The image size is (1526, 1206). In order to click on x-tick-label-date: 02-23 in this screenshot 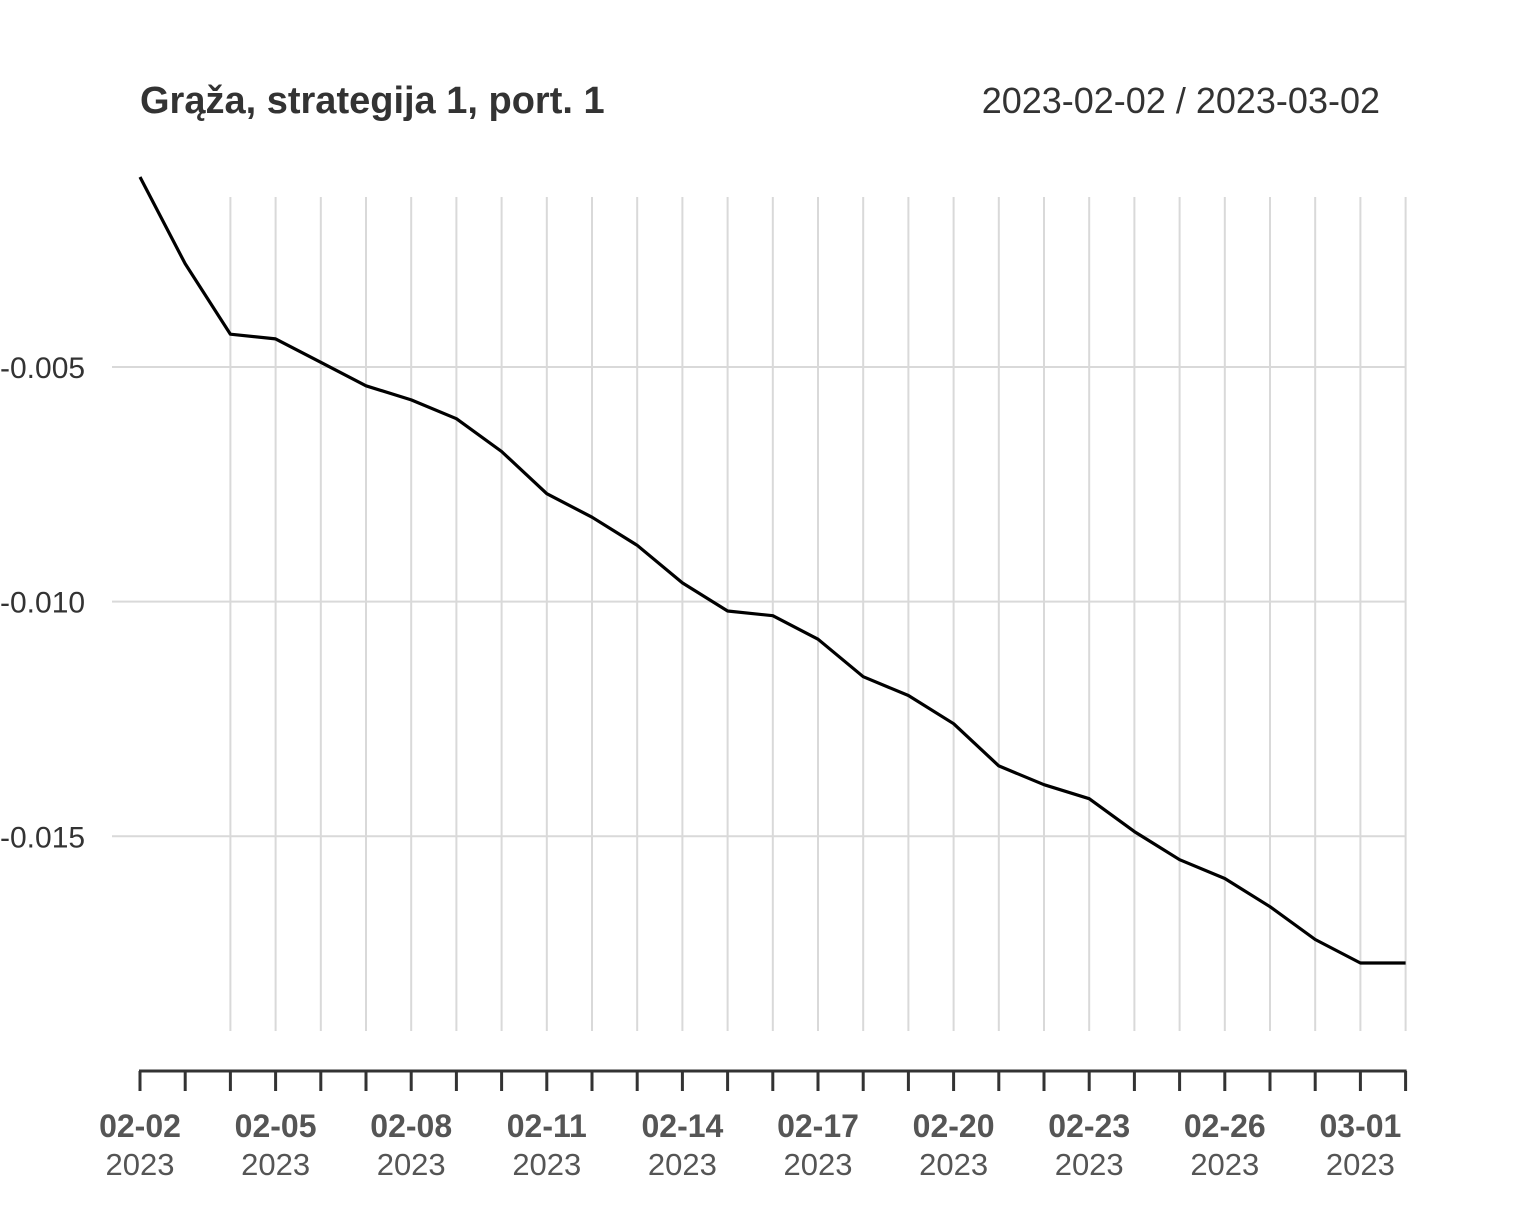, I will do `click(1089, 1126)`.